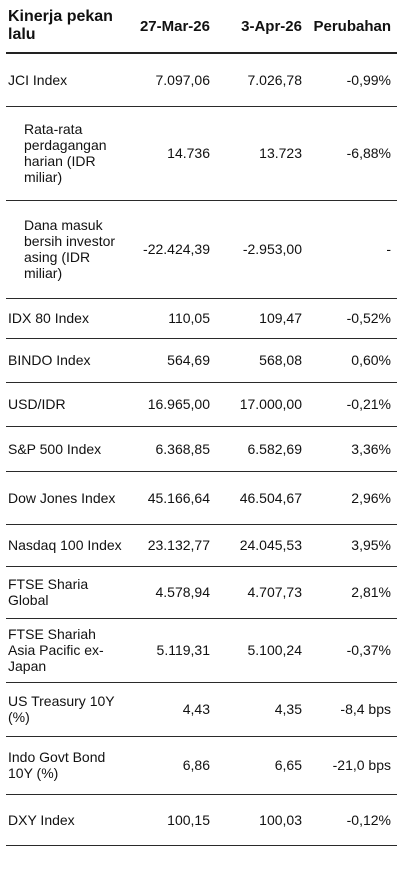  I want to click on value-current: 6.582,69, so click(262, 449).